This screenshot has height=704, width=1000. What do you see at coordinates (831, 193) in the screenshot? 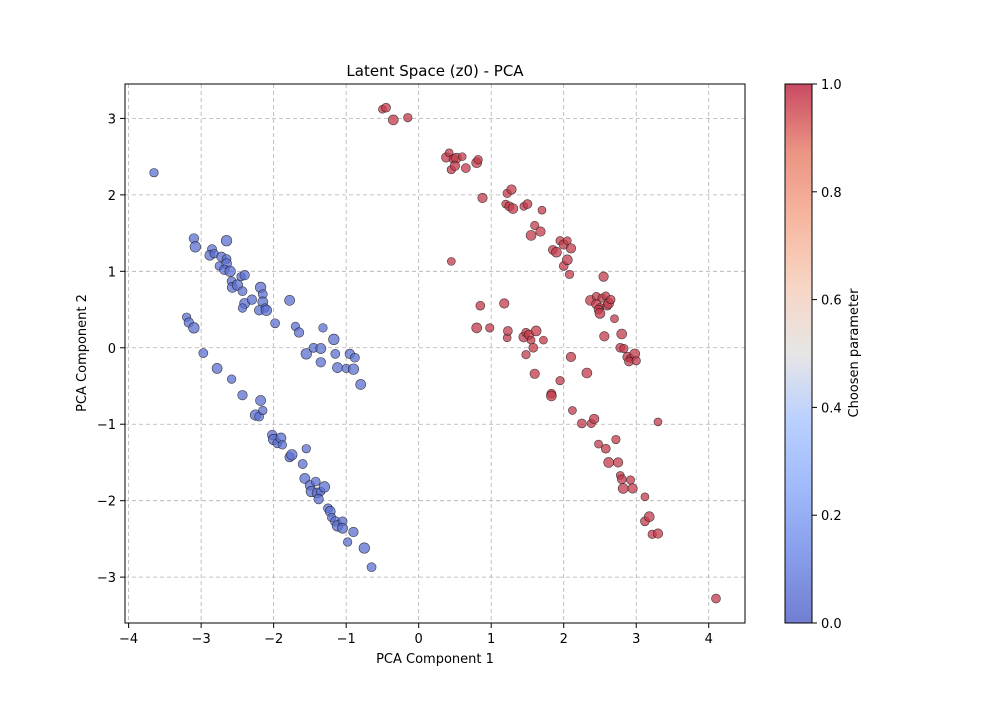
I see `colorbar-tick-label: 0.8` at bounding box center [831, 193].